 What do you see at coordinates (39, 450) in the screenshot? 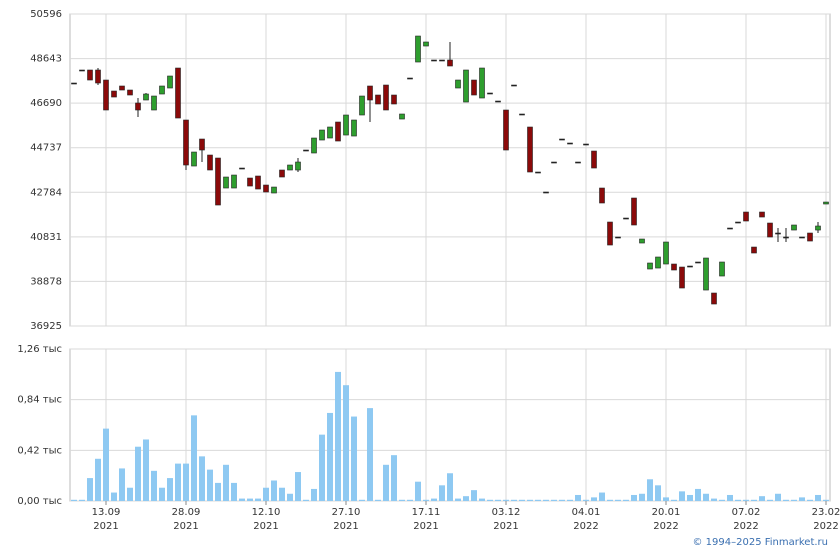
I see `y-tick-label: 0,42 тыс` at bounding box center [39, 450].